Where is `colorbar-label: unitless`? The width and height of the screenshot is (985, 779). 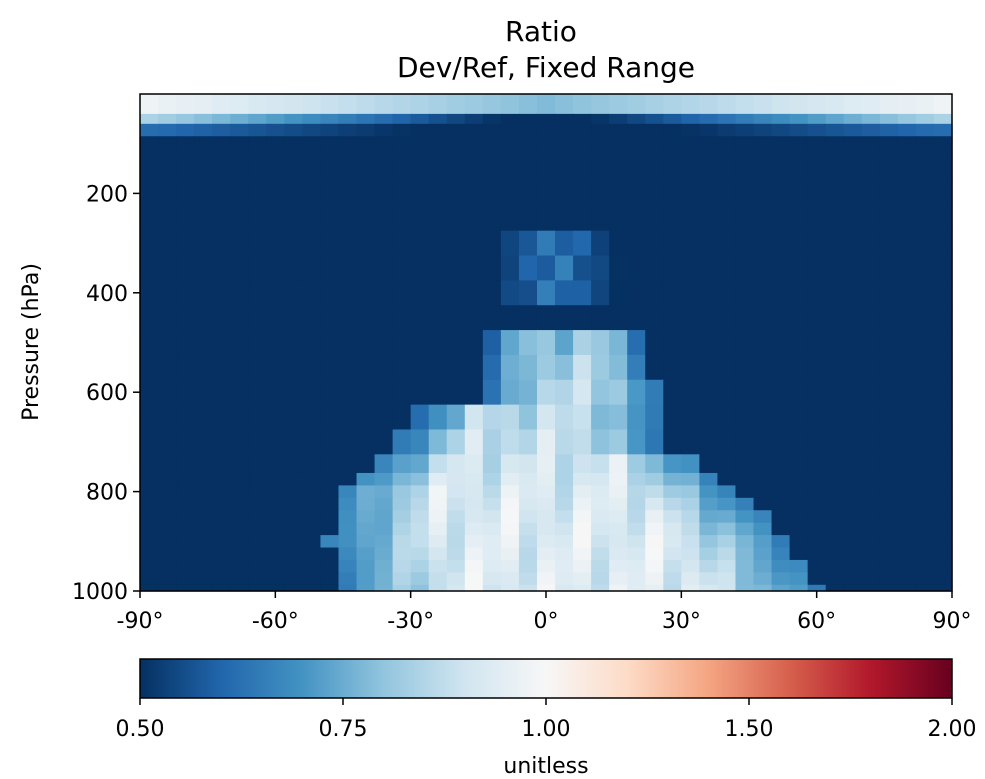
colorbar-label: unitless is located at coordinates (545, 766).